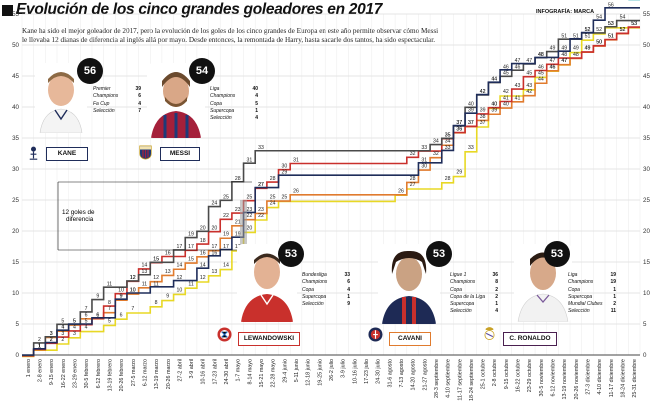  I want to click on stat-row: Liga 19, so click(592, 275).